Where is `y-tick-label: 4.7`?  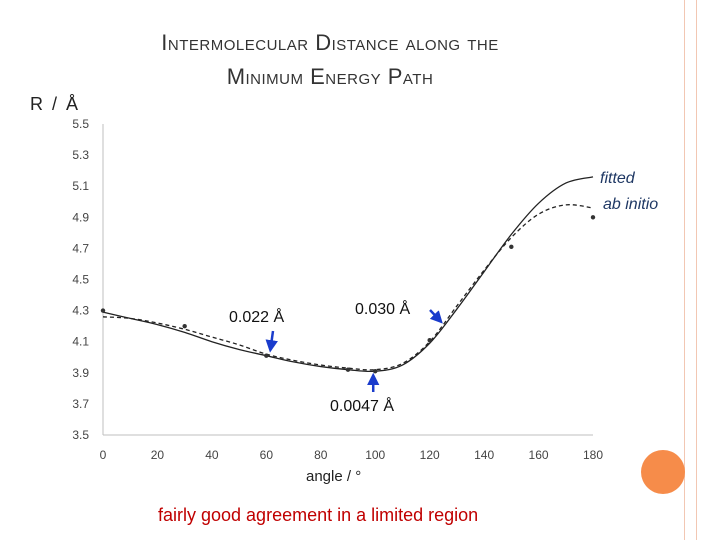 y-tick-label: 4.7 is located at coordinates (80, 248).